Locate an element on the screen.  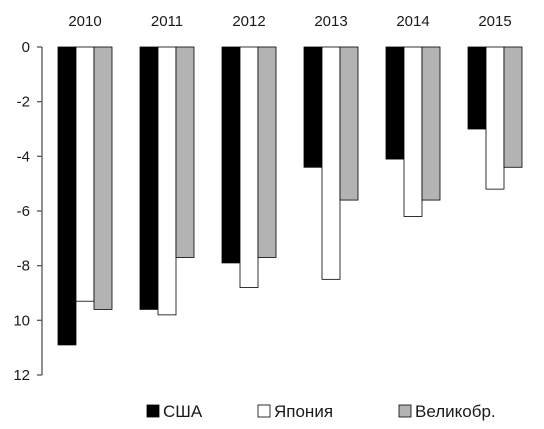
y-tick-label: 0 is located at coordinates (26, 47).